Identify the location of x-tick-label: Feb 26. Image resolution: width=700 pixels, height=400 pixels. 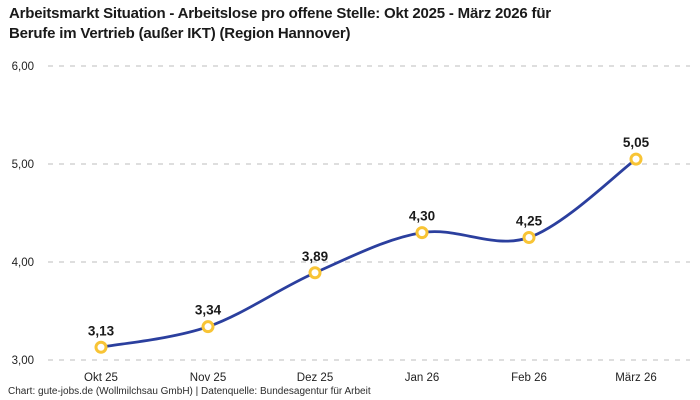
(529, 378).